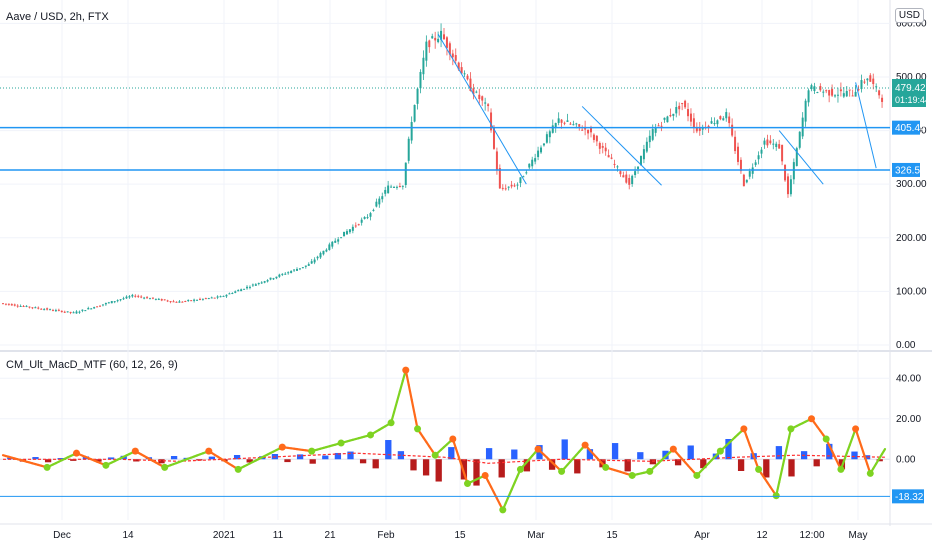  What do you see at coordinates (536, 535) in the screenshot?
I see `time-tick-label: Mar` at bounding box center [536, 535].